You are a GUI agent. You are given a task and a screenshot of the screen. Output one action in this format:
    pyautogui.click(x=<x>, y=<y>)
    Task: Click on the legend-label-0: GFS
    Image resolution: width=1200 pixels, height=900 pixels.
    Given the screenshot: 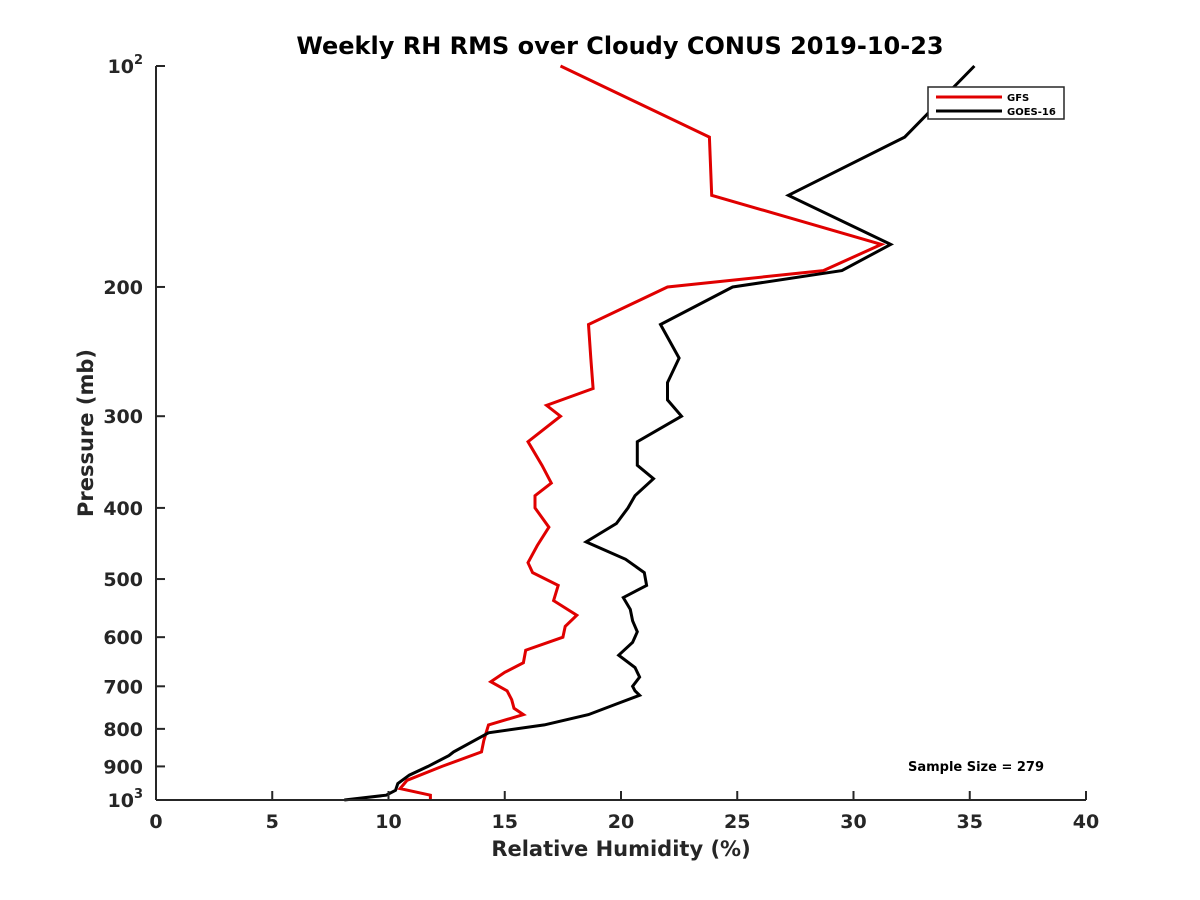 What is the action you would take?
    pyautogui.click(x=1018, y=98)
    